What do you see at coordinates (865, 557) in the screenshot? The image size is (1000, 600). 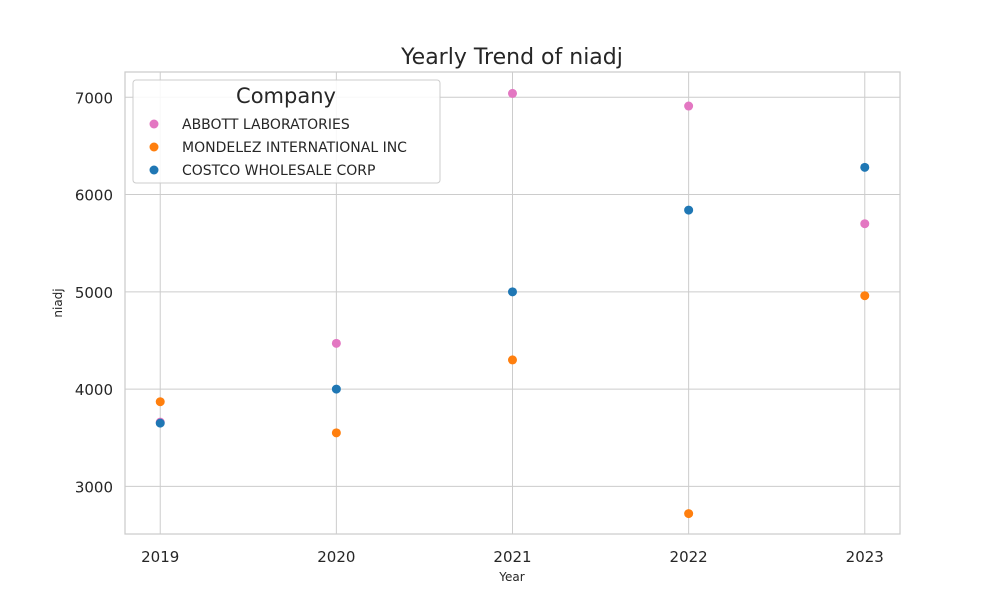 I see `x-tick-label: 2023` at bounding box center [865, 557].